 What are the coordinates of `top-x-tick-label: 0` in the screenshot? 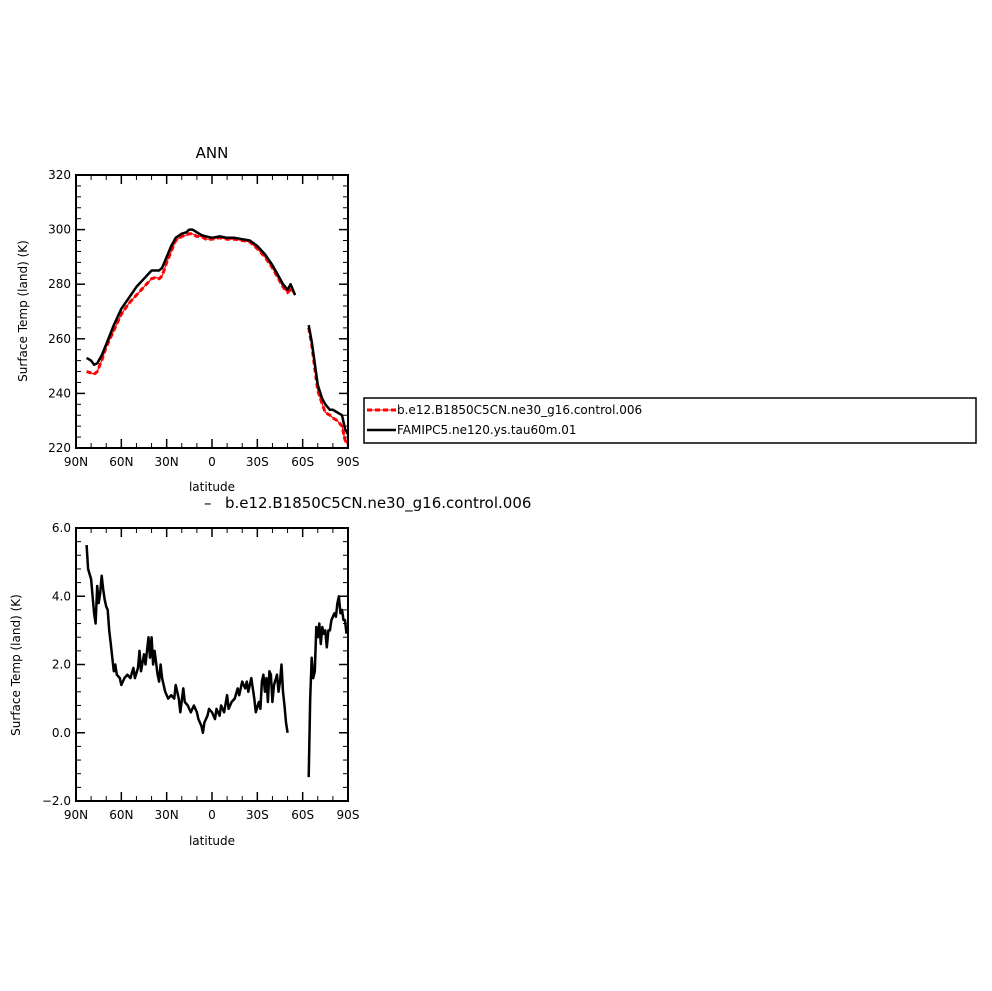 It's located at (212, 462).